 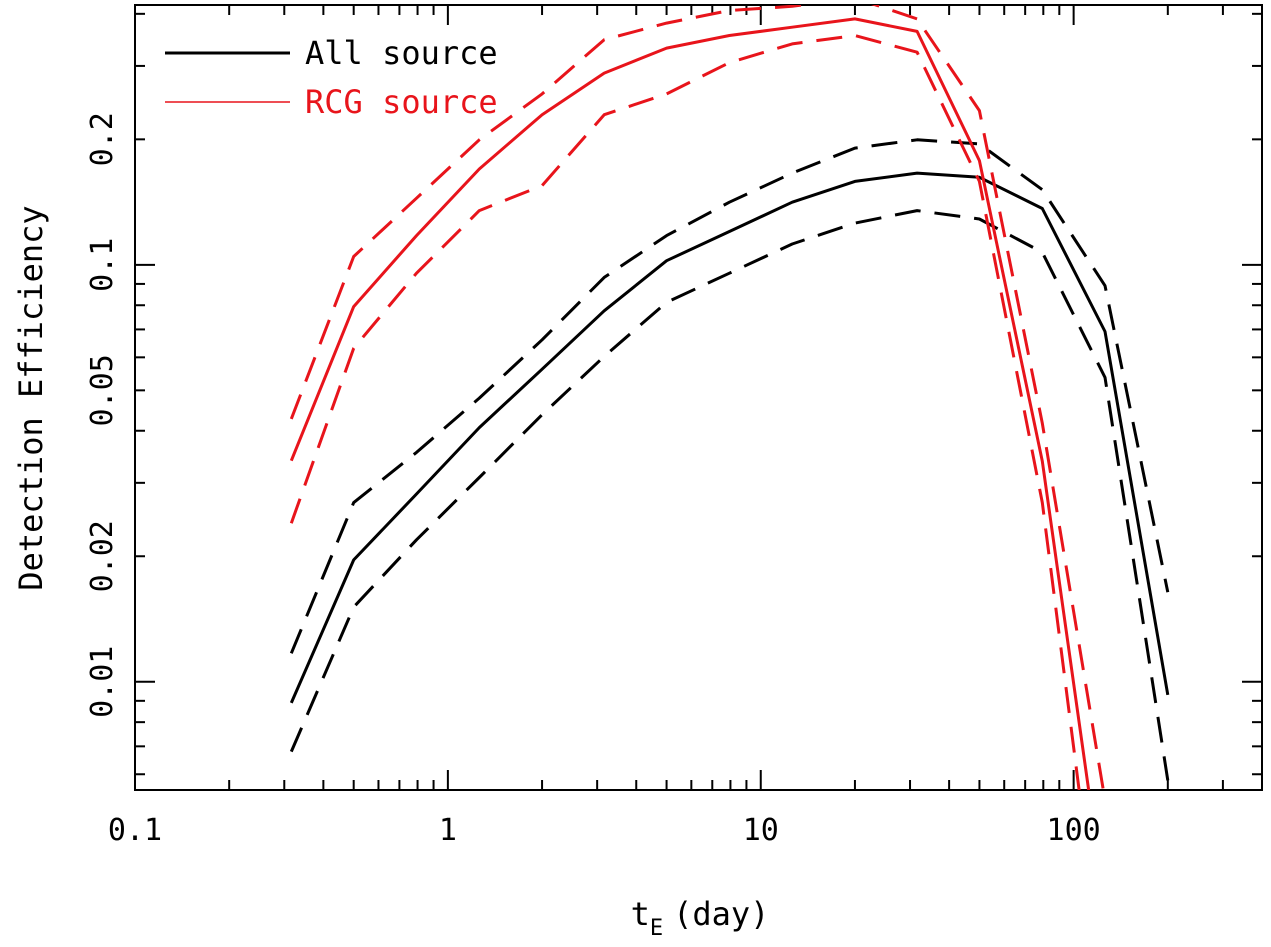 I want to click on legend-label-all-source: All source, so click(x=401, y=53).